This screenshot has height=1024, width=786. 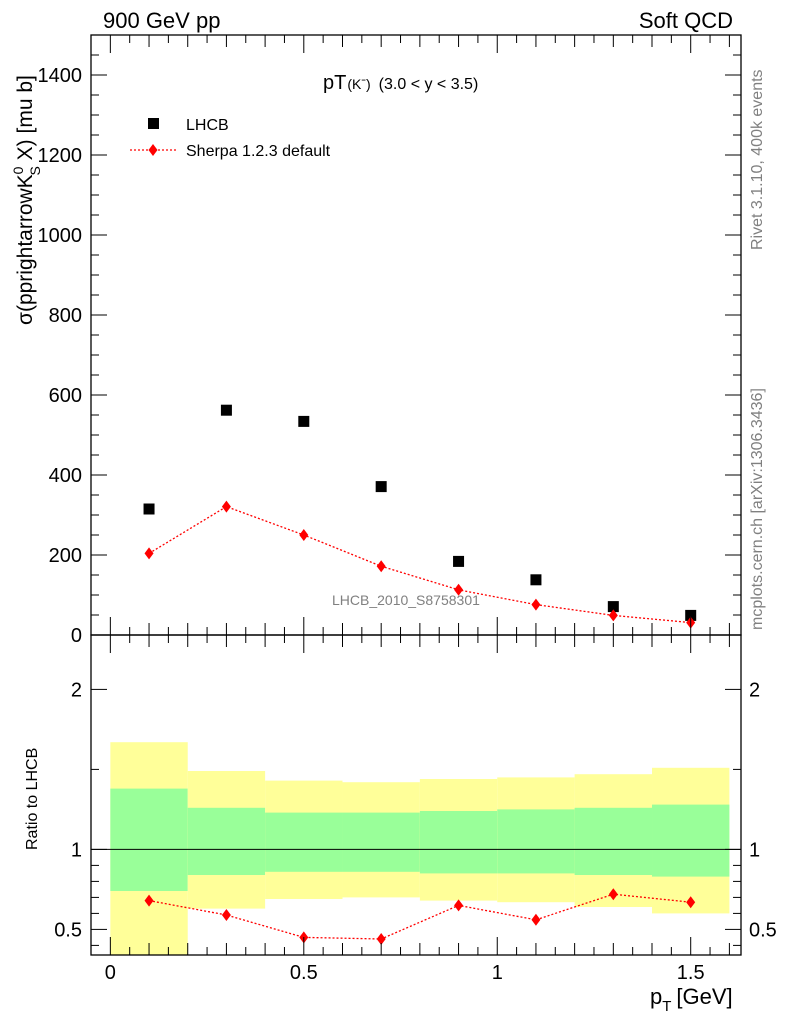 I want to click on ratio-y-tick-label-right: 1, so click(x=754, y=850).